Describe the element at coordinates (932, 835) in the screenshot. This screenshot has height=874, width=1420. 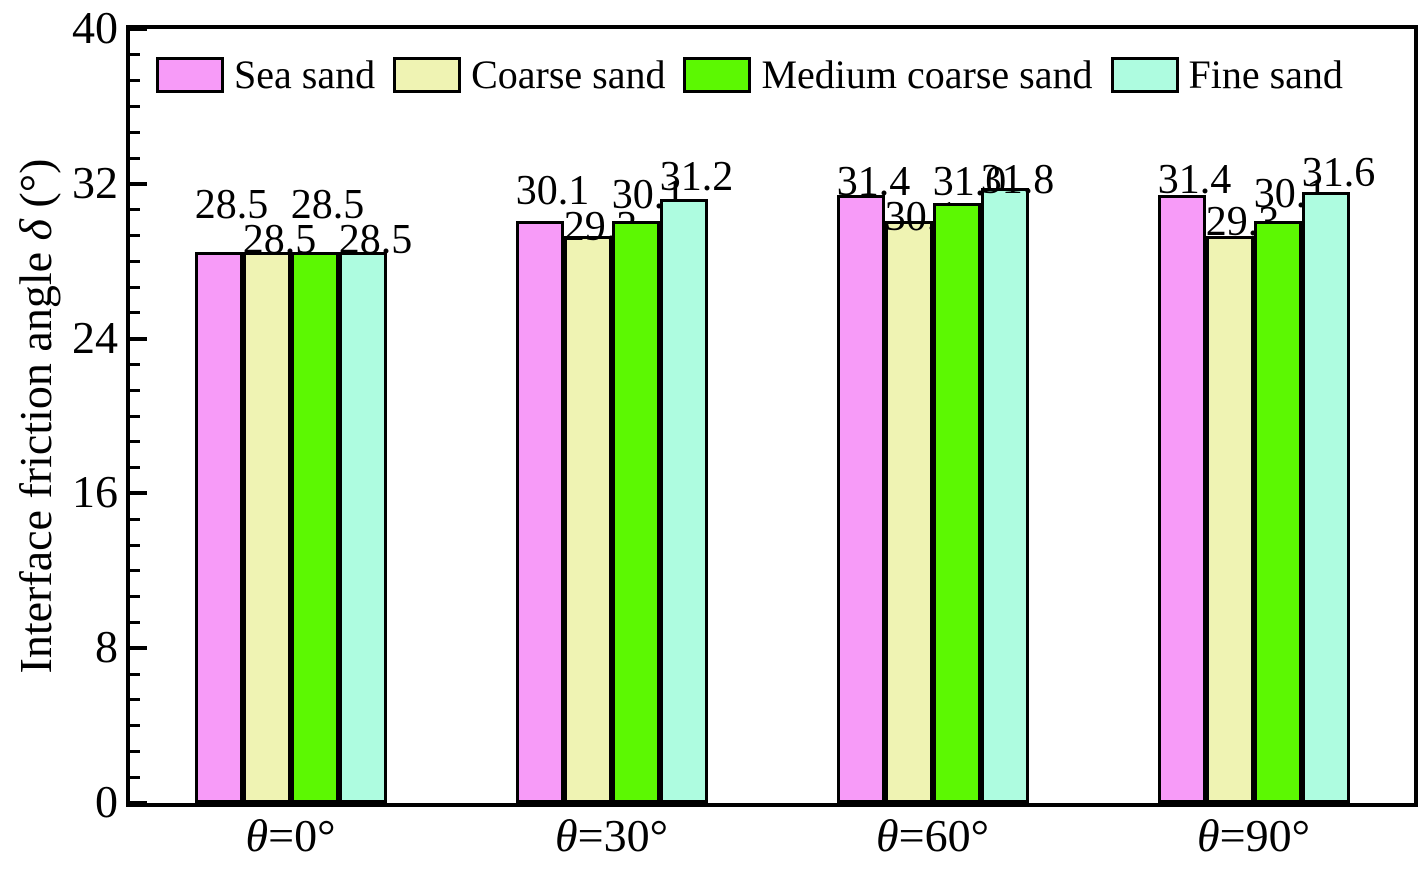
I see `x-category-label: θ=60°` at that location.